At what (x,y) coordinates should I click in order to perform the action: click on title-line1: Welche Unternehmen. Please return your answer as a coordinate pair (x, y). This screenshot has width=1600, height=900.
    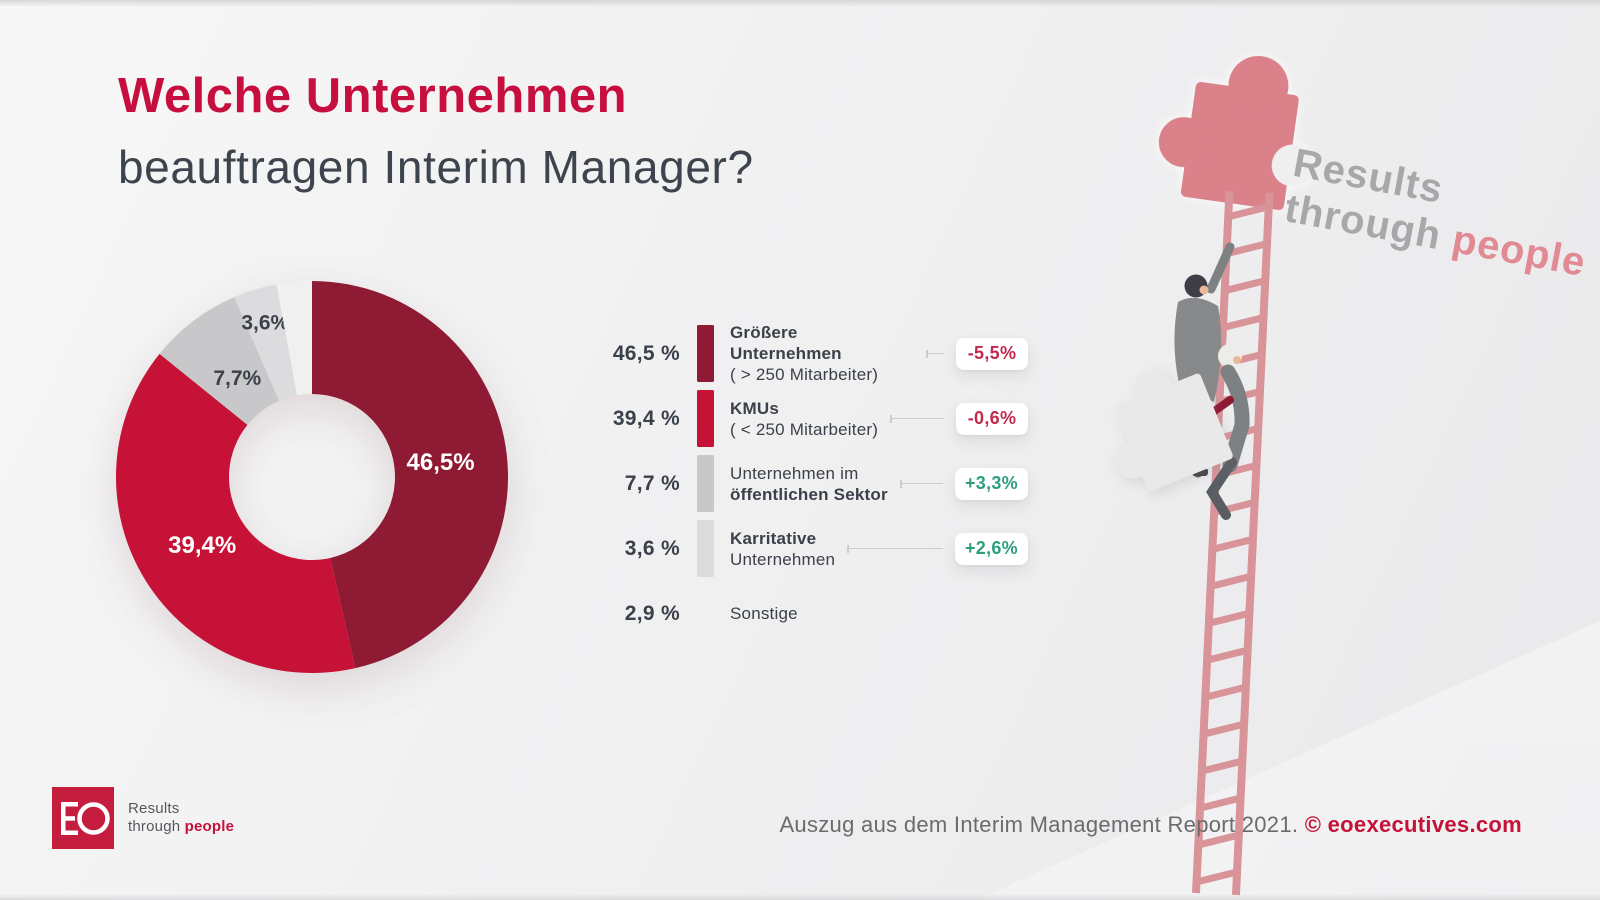
    Looking at the image, I should click on (373, 96).